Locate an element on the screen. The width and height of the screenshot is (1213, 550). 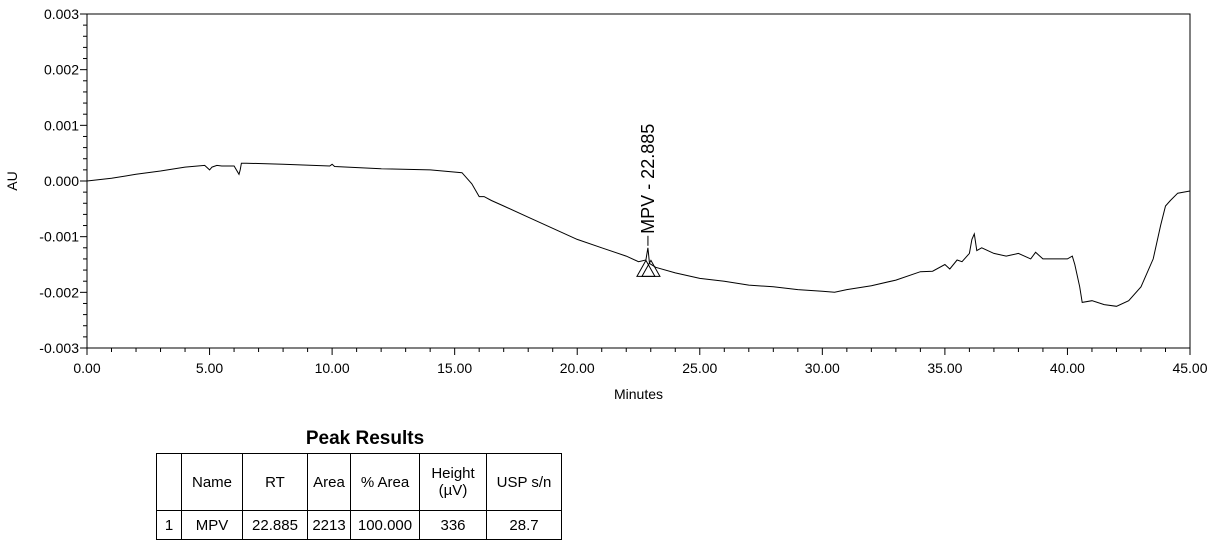
y-tick-label: 0.001 is located at coordinates (61, 125).